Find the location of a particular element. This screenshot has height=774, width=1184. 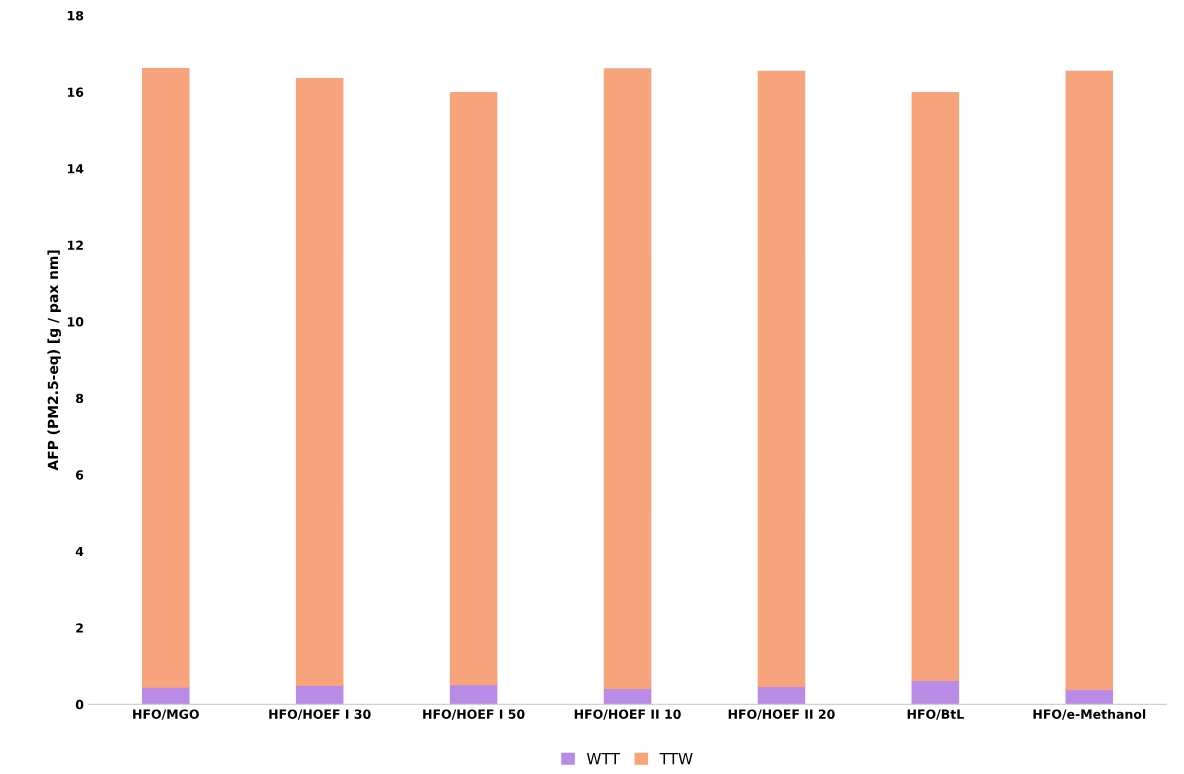

y-tick-label: 8 is located at coordinates (80, 398).